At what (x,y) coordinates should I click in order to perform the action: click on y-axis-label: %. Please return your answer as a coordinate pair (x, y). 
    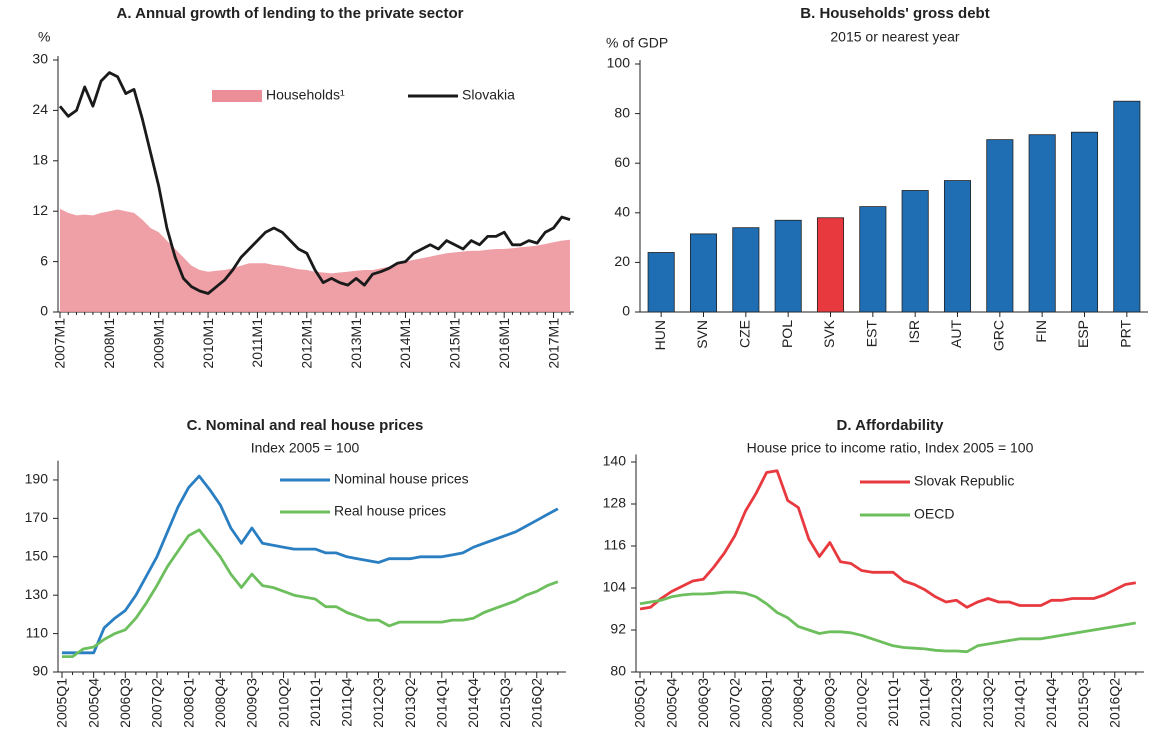
    Looking at the image, I should click on (44, 37).